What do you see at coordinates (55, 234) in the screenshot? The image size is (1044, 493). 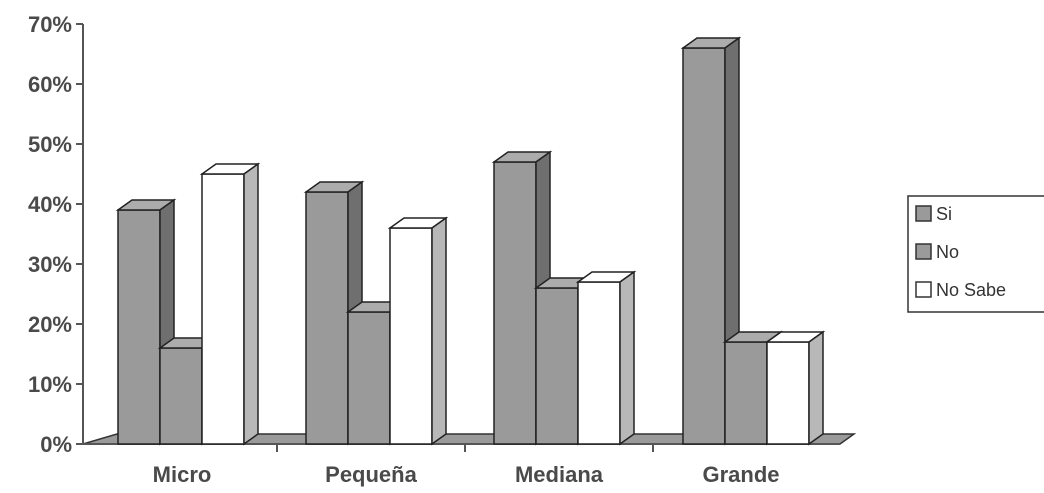 I see `y-axis-ticks: 0% 10% 20% 30% 40% 50% 60% 70%` at bounding box center [55, 234].